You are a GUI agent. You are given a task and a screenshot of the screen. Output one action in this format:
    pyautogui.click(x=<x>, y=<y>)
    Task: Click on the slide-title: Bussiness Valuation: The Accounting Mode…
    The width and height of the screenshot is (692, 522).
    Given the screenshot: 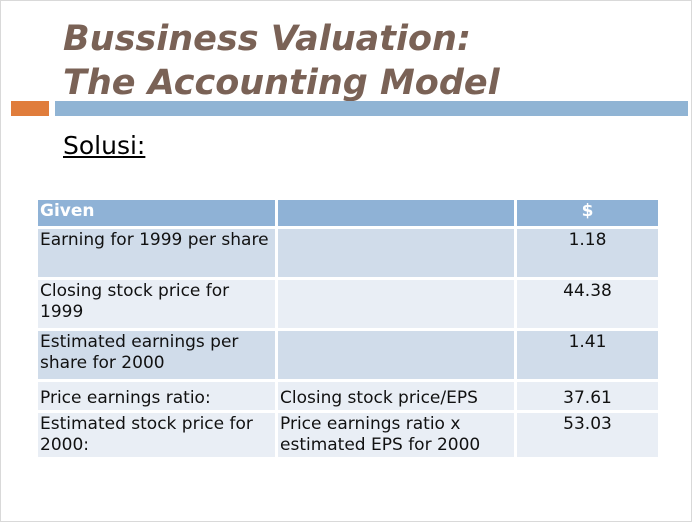 What is the action you would take?
    pyautogui.click(x=281, y=61)
    